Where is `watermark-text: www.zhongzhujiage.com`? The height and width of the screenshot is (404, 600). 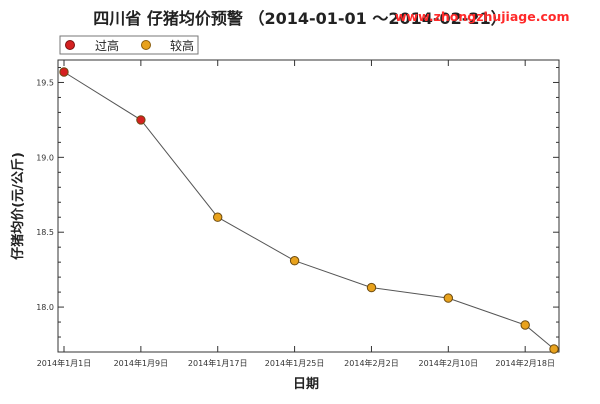
watermark-text: www.zhongzhujiage.com is located at coordinates (482, 16).